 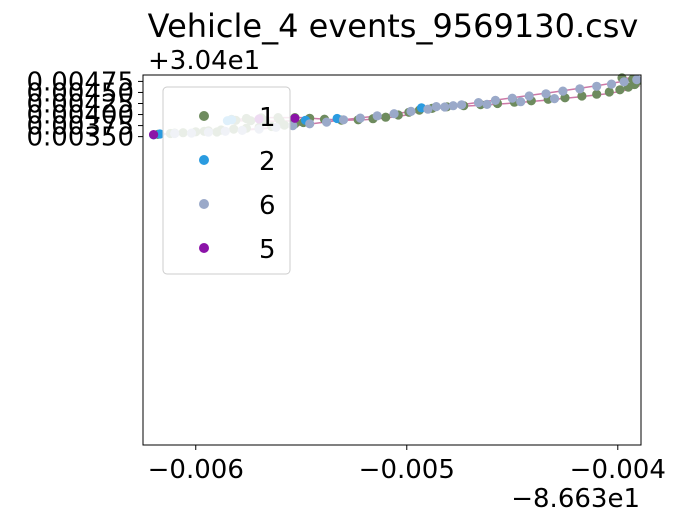 What do you see at coordinates (267, 162) in the screenshot?
I see `legend-label: 2` at bounding box center [267, 162].